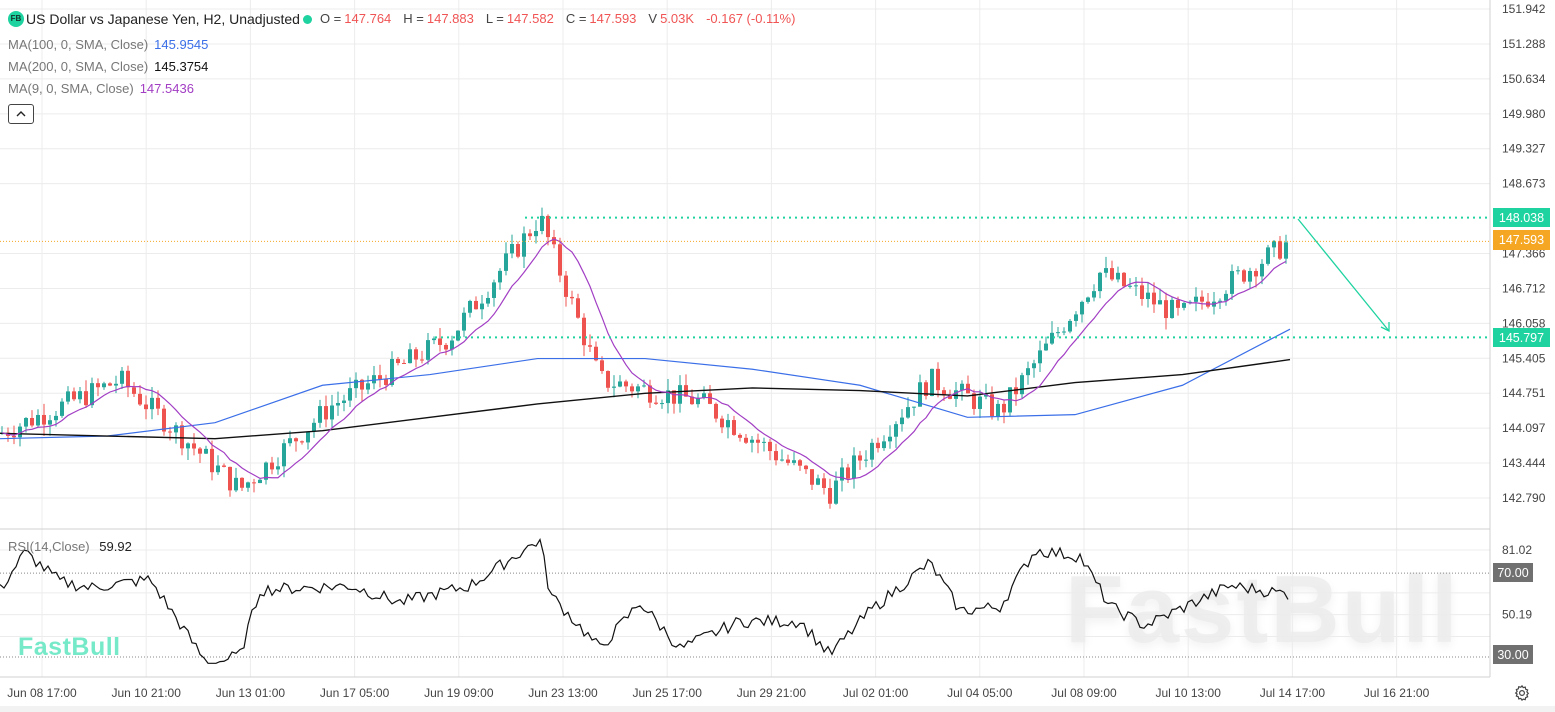 The height and width of the screenshot is (712, 1555). Describe the element at coordinates (251, 693) in the screenshot. I see `x-axis-tick: Jun 13 01:00` at that location.